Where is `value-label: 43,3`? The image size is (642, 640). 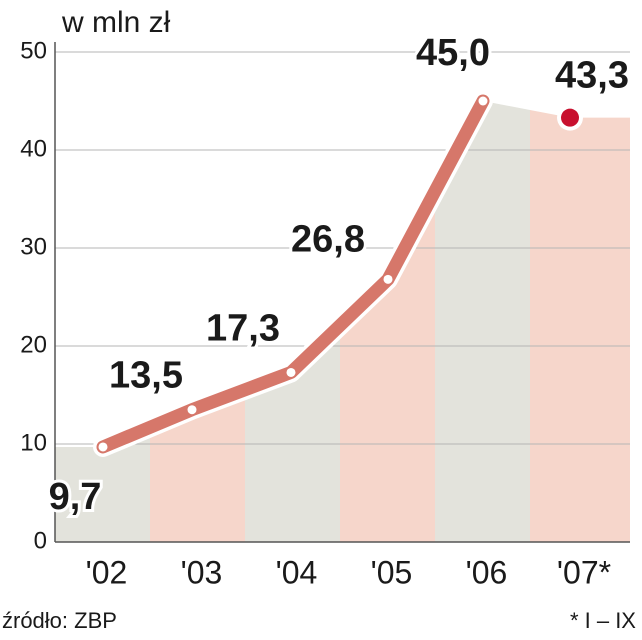 value-label: 43,3 is located at coordinates (592, 76).